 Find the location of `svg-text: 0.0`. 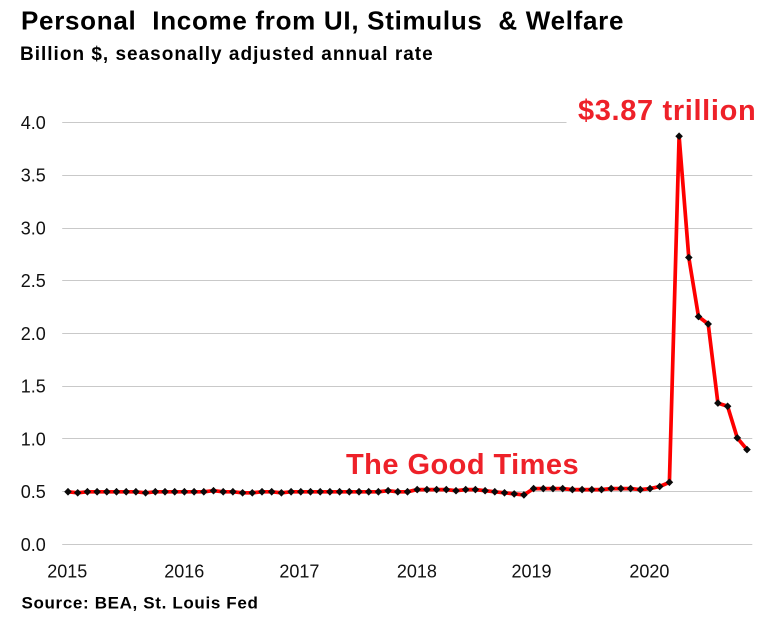

svg-text: 0.0 is located at coordinates (33, 545).